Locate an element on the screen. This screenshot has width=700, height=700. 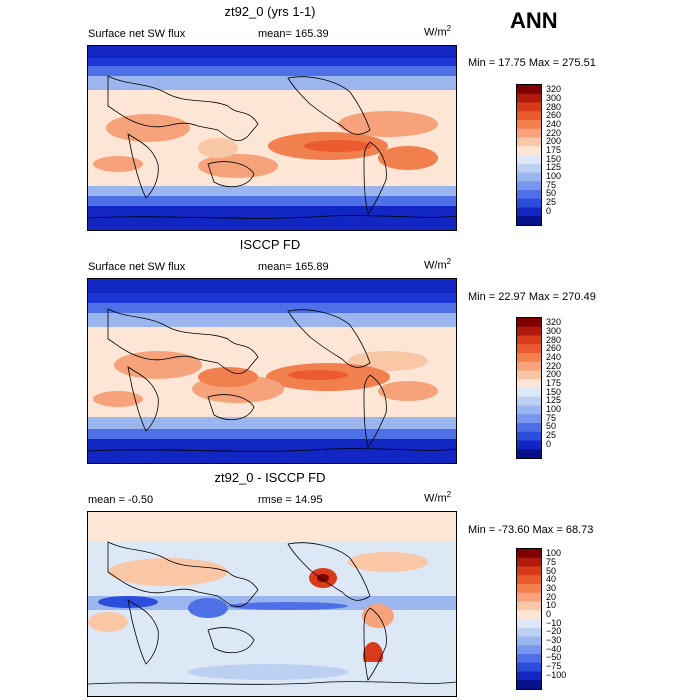
cb1-label: 320 is located at coordinates (554, 89).